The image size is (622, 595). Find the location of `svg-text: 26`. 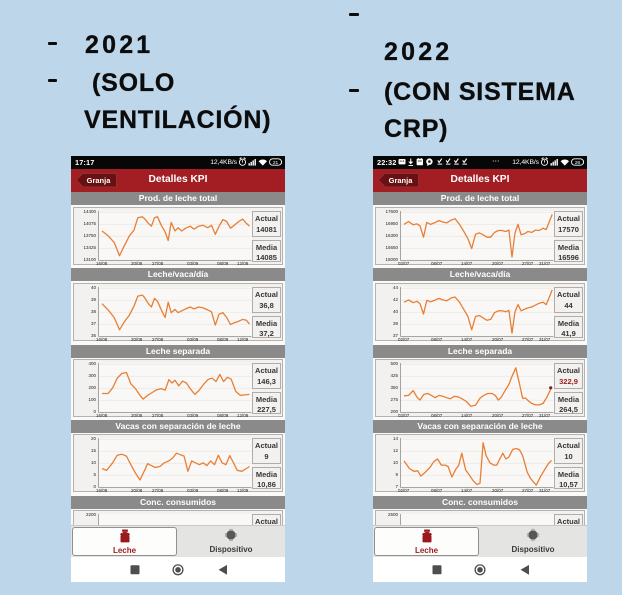

svg-text: 26 is located at coordinates (578, 163).